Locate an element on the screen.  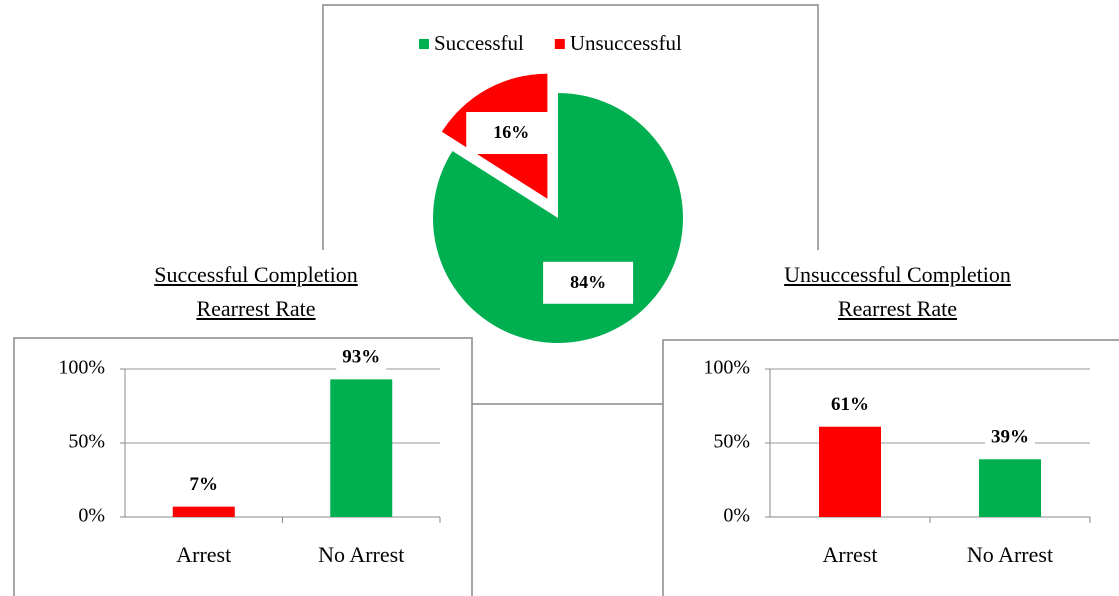
data-label: 16% is located at coordinates (511, 132).